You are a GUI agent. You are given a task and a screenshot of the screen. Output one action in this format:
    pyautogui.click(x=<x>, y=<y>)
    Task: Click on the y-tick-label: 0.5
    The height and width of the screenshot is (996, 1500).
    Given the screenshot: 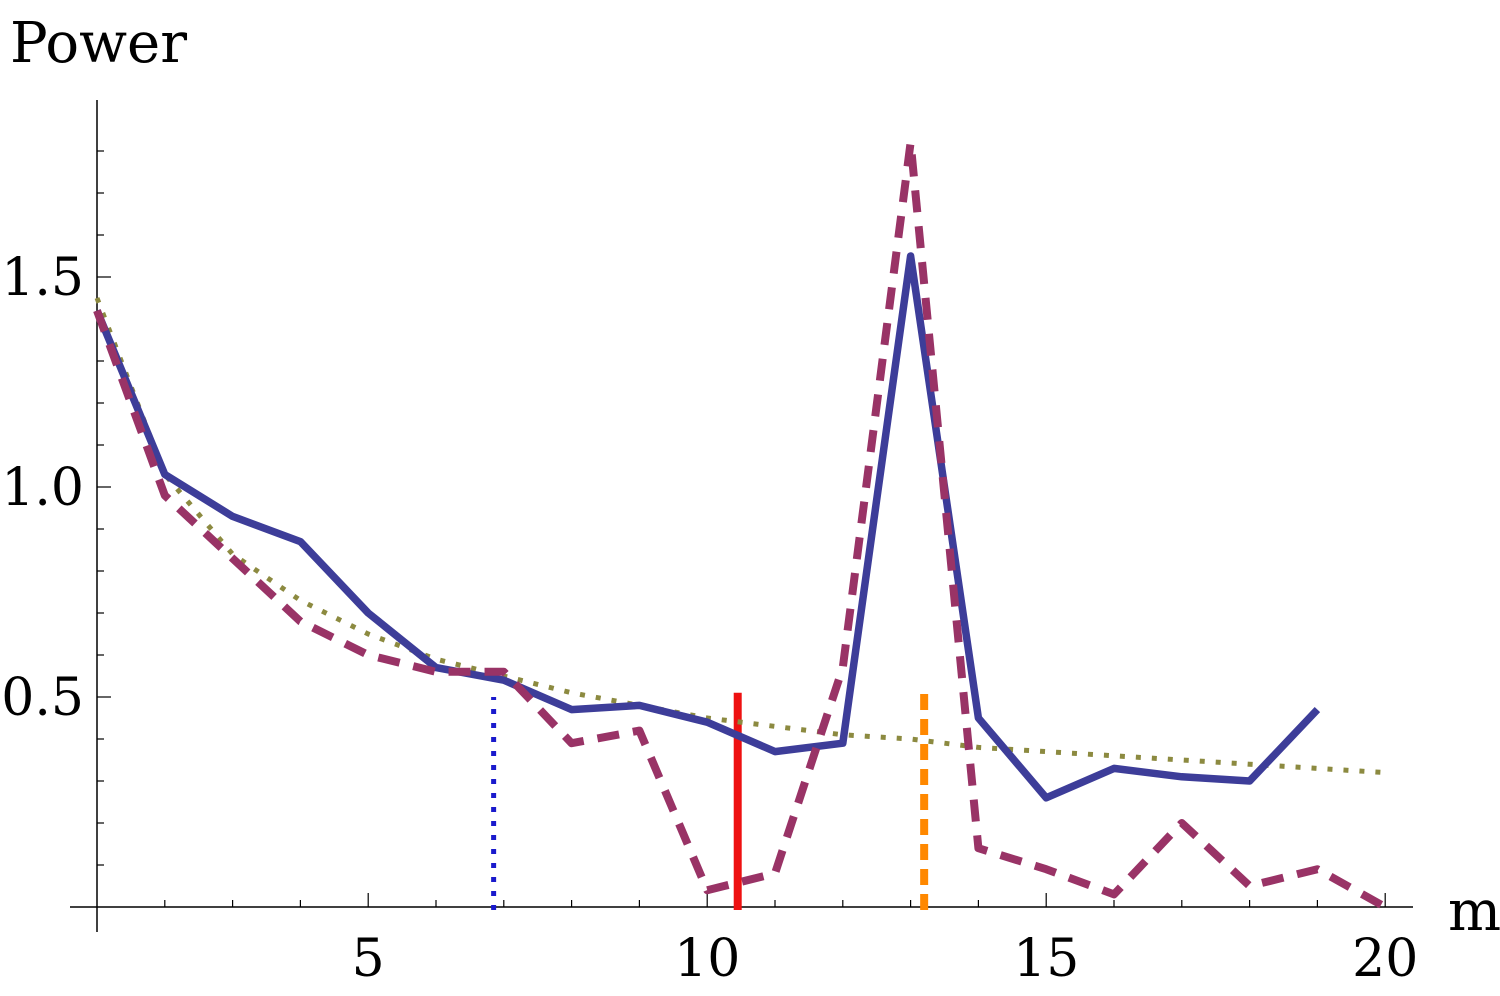 What is the action you would take?
    pyautogui.click(x=42, y=698)
    